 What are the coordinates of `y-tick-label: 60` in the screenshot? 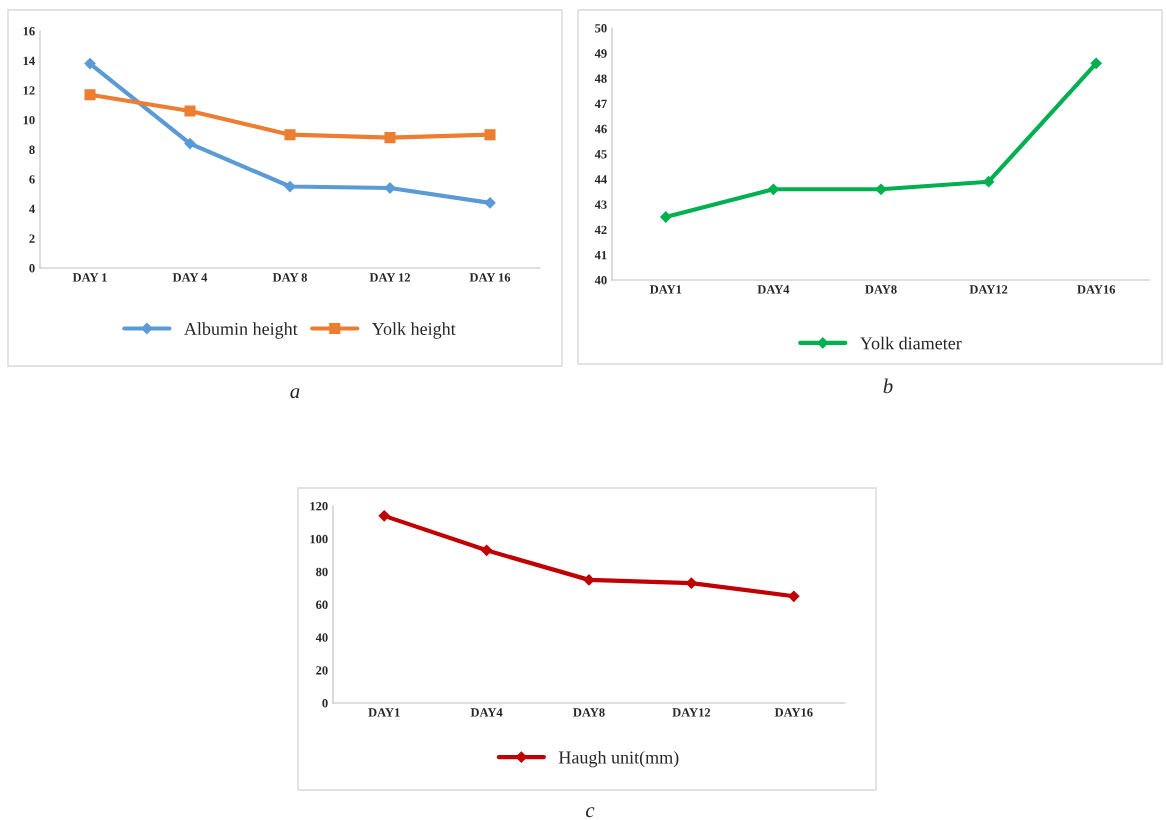 It's located at (322, 604).